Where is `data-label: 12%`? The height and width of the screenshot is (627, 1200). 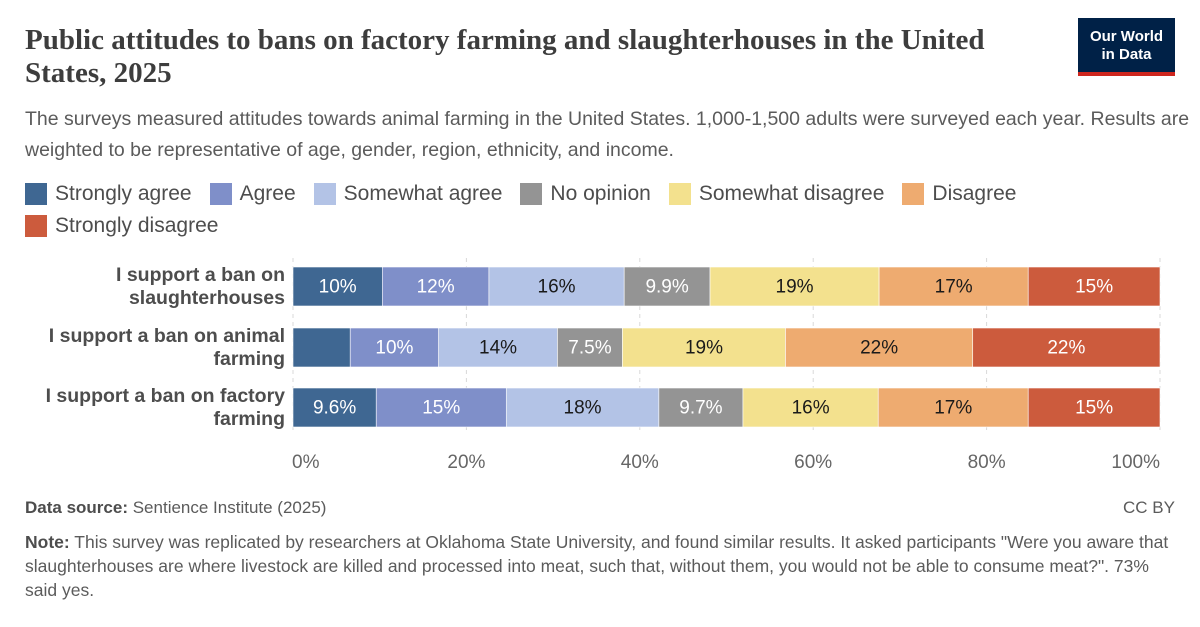 data-label: 12% is located at coordinates (436, 287).